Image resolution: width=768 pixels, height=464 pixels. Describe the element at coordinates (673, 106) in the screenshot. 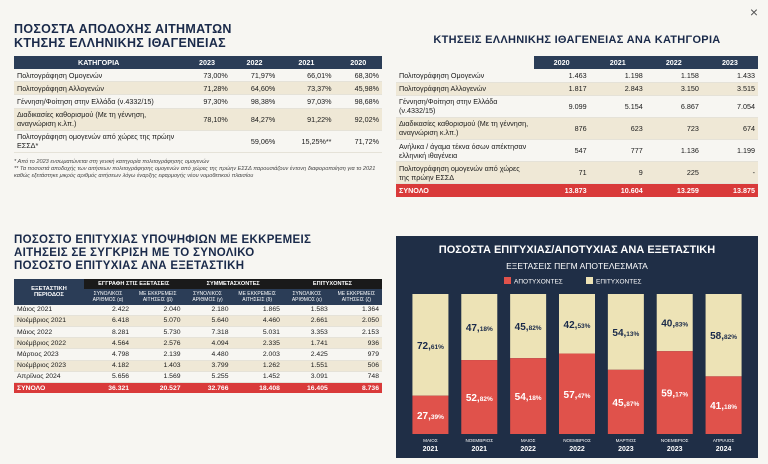

I see `cell: 6.867` at that location.